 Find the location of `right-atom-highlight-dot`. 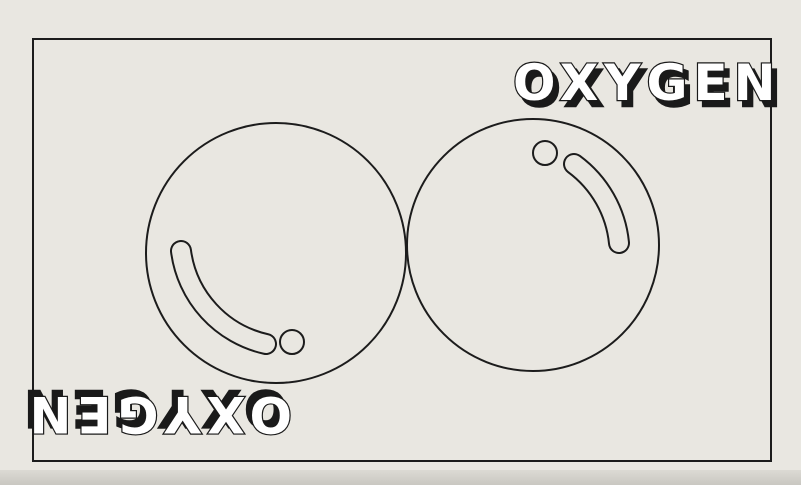

right-atom-highlight-dot is located at coordinates (545, 153).